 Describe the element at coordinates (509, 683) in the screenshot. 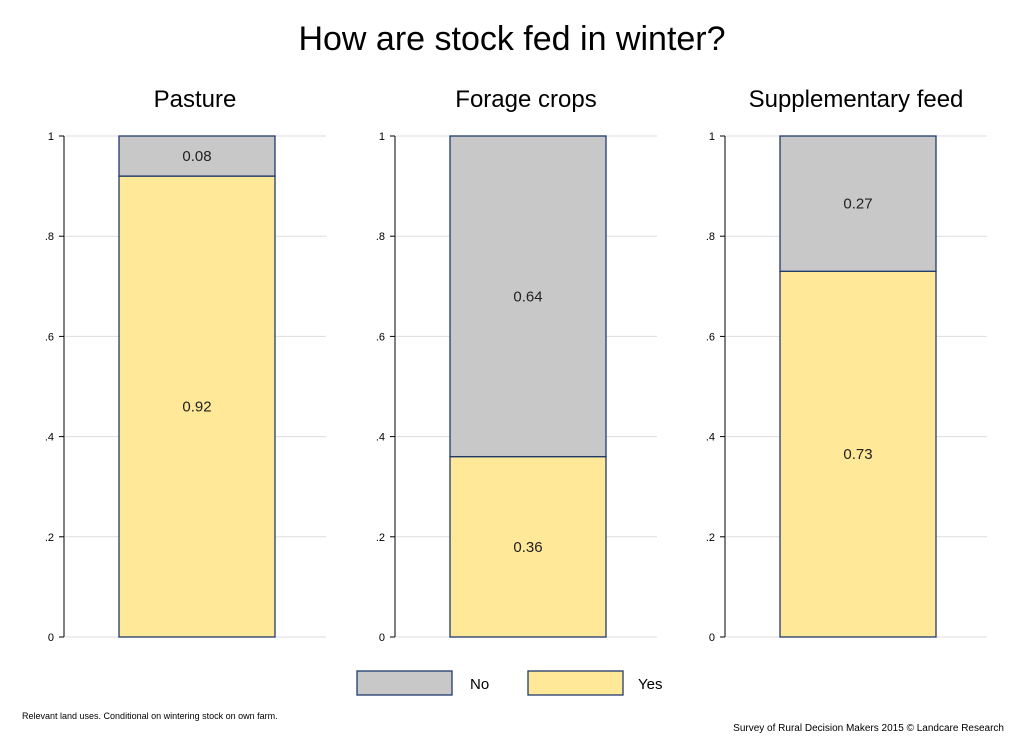

I see `legend: No Yes` at that location.